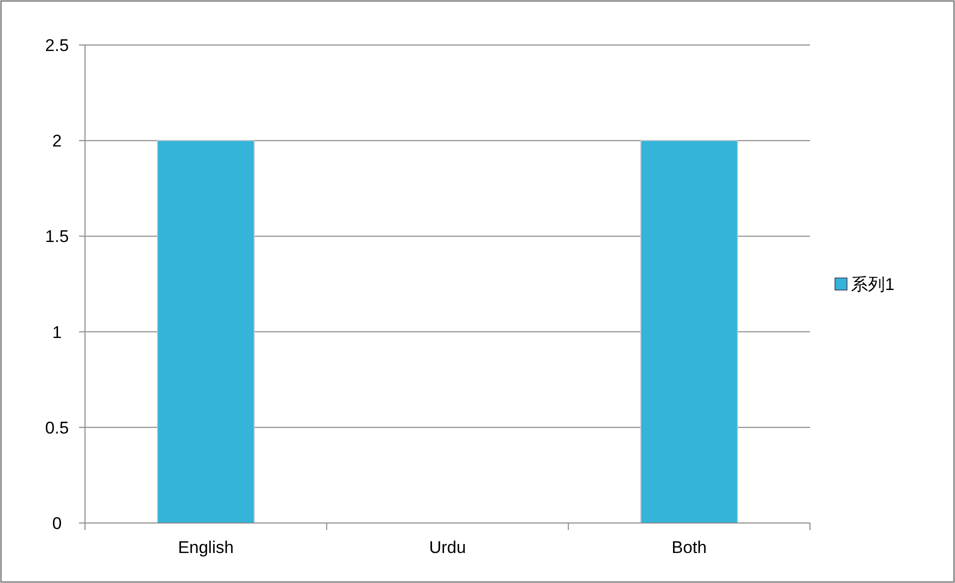  Describe the element at coordinates (57, 523) in the screenshot. I see `y-tick-label: 0` at that location.